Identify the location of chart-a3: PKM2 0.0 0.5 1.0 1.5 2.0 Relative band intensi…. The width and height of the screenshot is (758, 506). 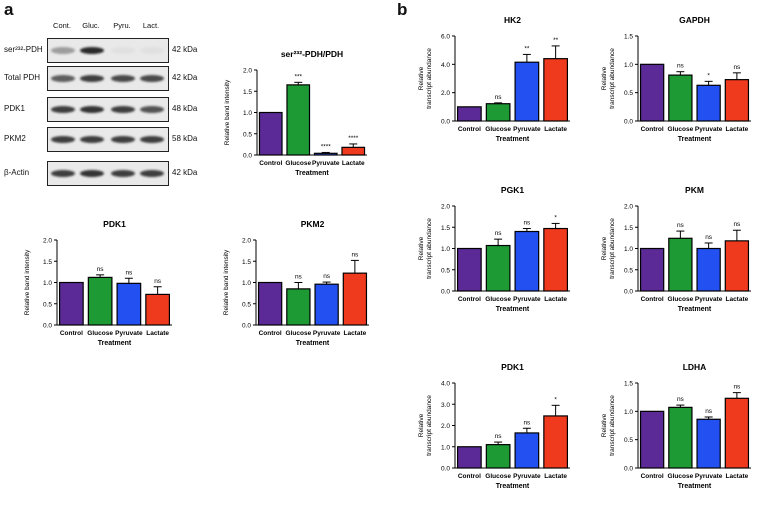
(296, 283).